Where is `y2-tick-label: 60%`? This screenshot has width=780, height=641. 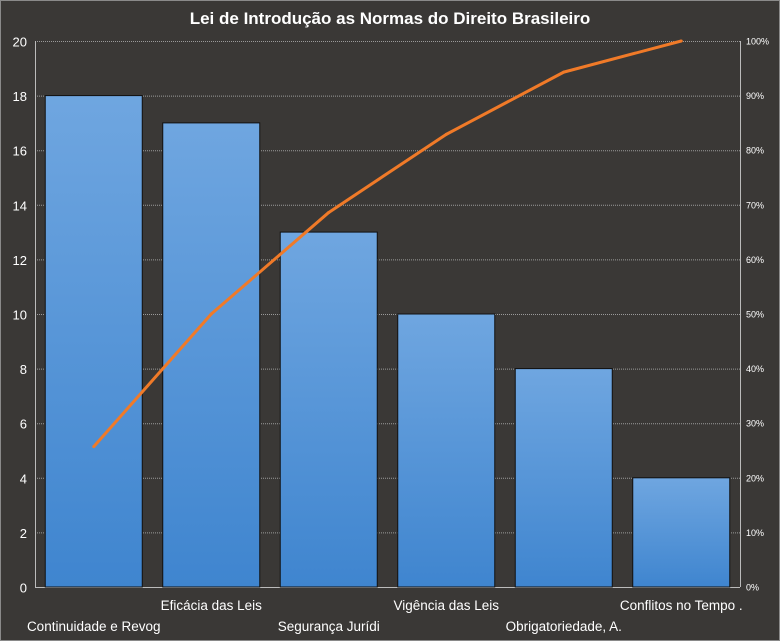 y2-tick-label: 60% is located at coordinates (755, 260).